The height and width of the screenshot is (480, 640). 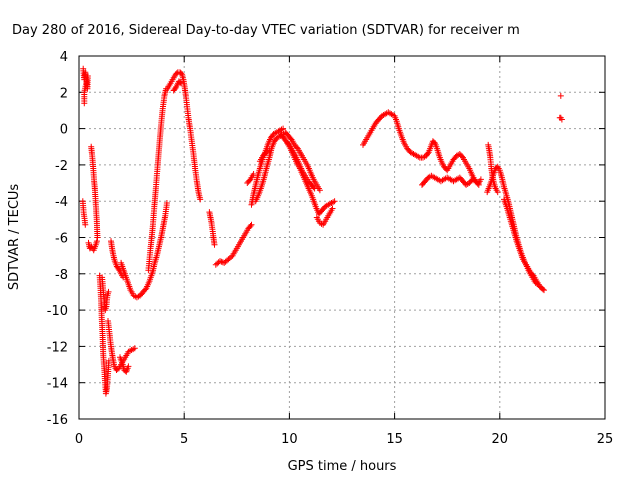 I want to click on y-tick-label: 0, so click(x=64, y=130).